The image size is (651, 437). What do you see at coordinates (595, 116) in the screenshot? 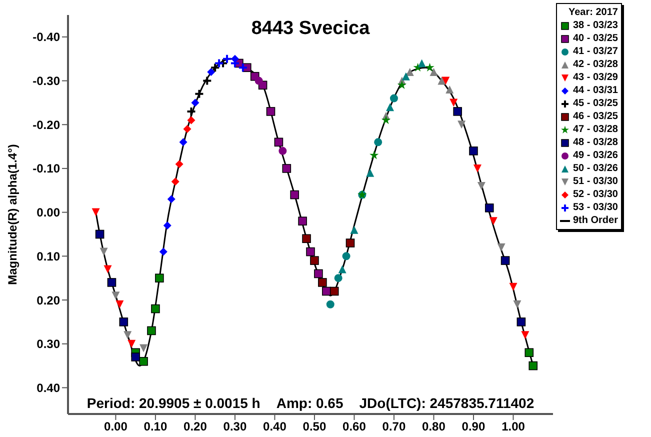
I see `legend-label: 46 - 03/25` at bounding box center [595, 116].